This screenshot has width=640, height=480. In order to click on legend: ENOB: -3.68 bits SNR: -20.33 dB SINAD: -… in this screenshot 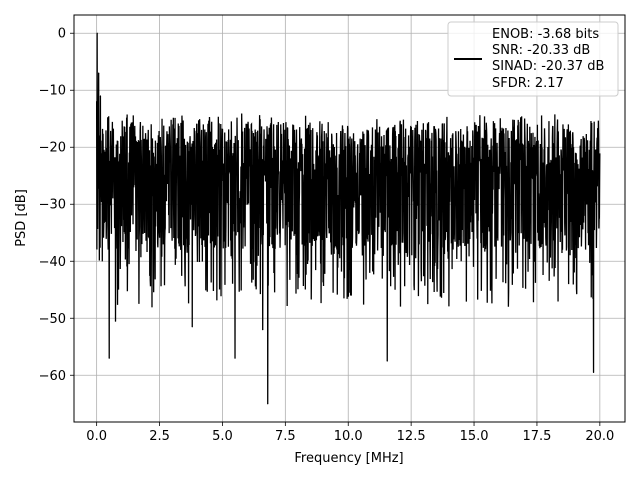, I will do `click(533, 59)`.